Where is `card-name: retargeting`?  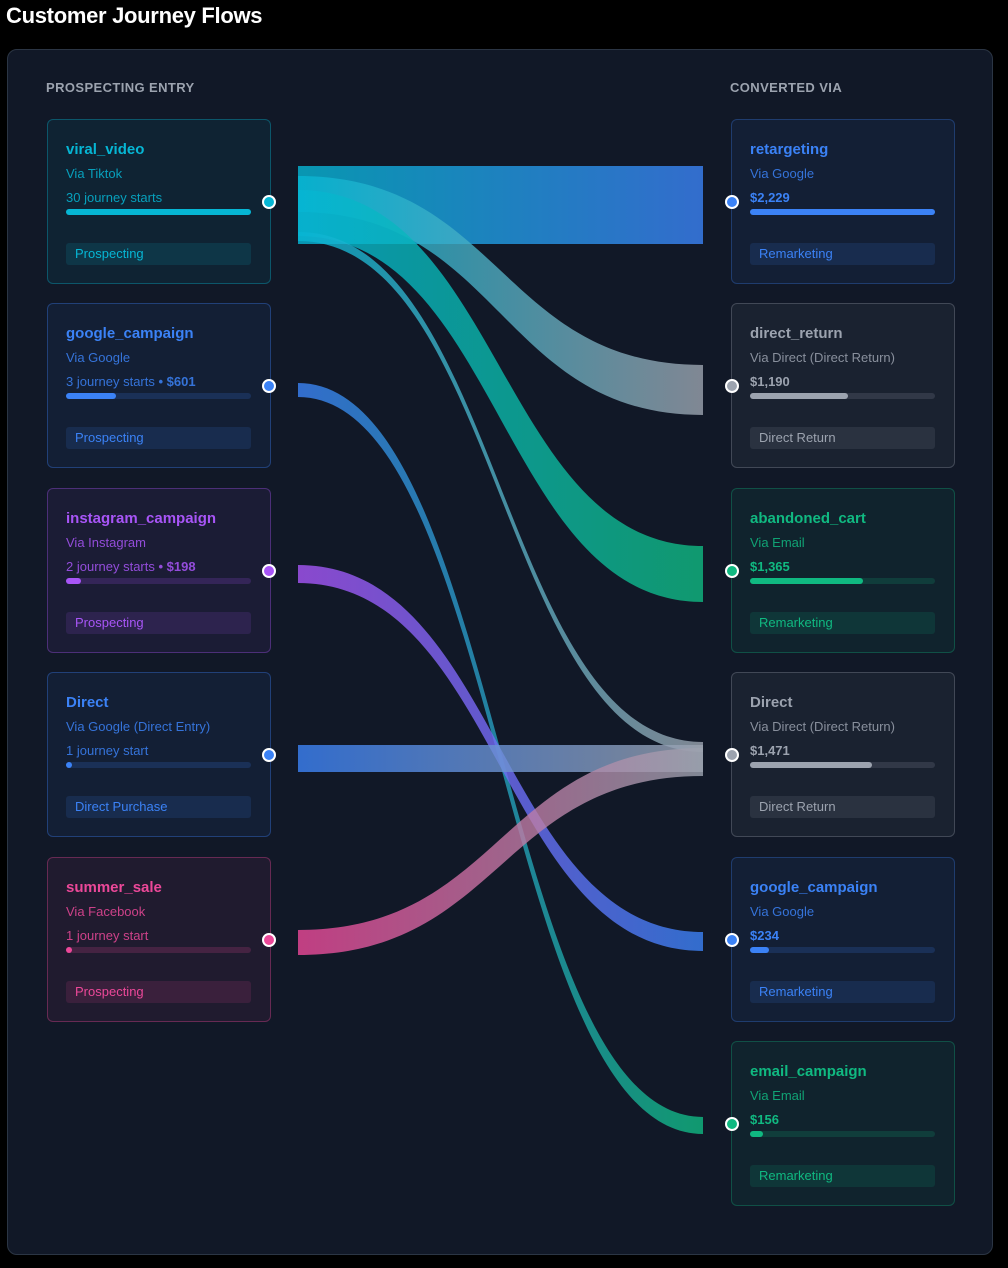
card-name: retargeting is located at coordinates (789, 149).